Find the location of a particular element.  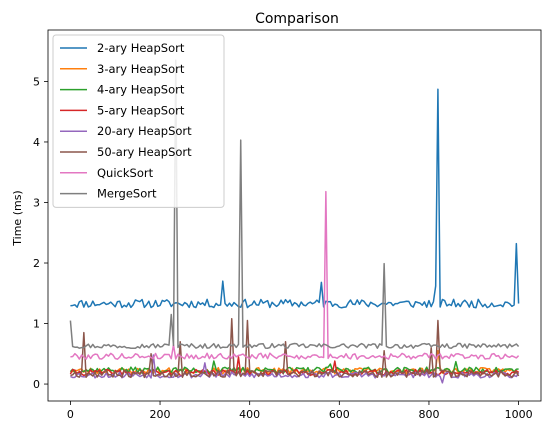

y-tick-label: 0 is located at coordinates (36, 384).